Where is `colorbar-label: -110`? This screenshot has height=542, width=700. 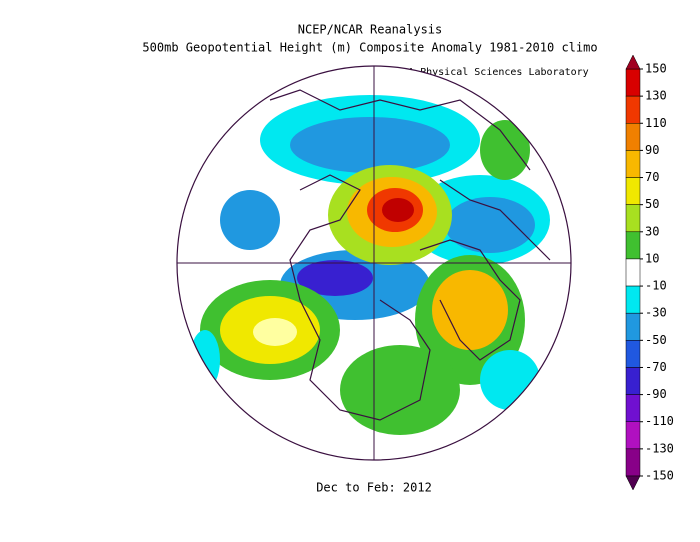 colorbar-label: -110 is located at coordinates (659, 421).